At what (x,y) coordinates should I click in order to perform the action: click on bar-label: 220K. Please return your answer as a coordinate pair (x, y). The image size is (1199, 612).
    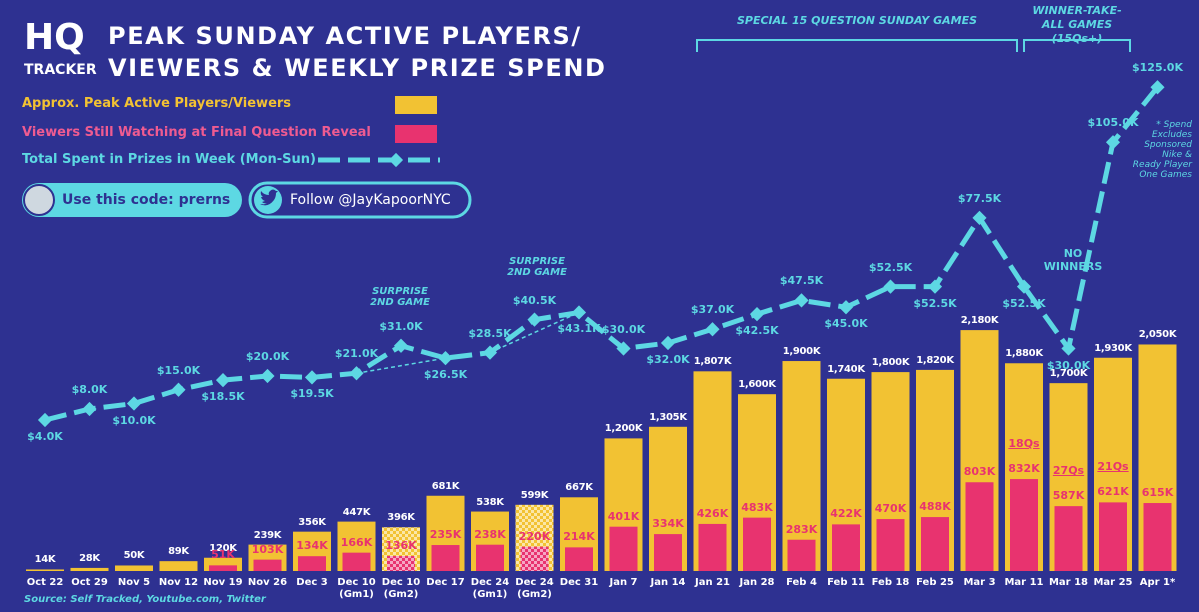
    Looking at the image, I should click on (534, 536).